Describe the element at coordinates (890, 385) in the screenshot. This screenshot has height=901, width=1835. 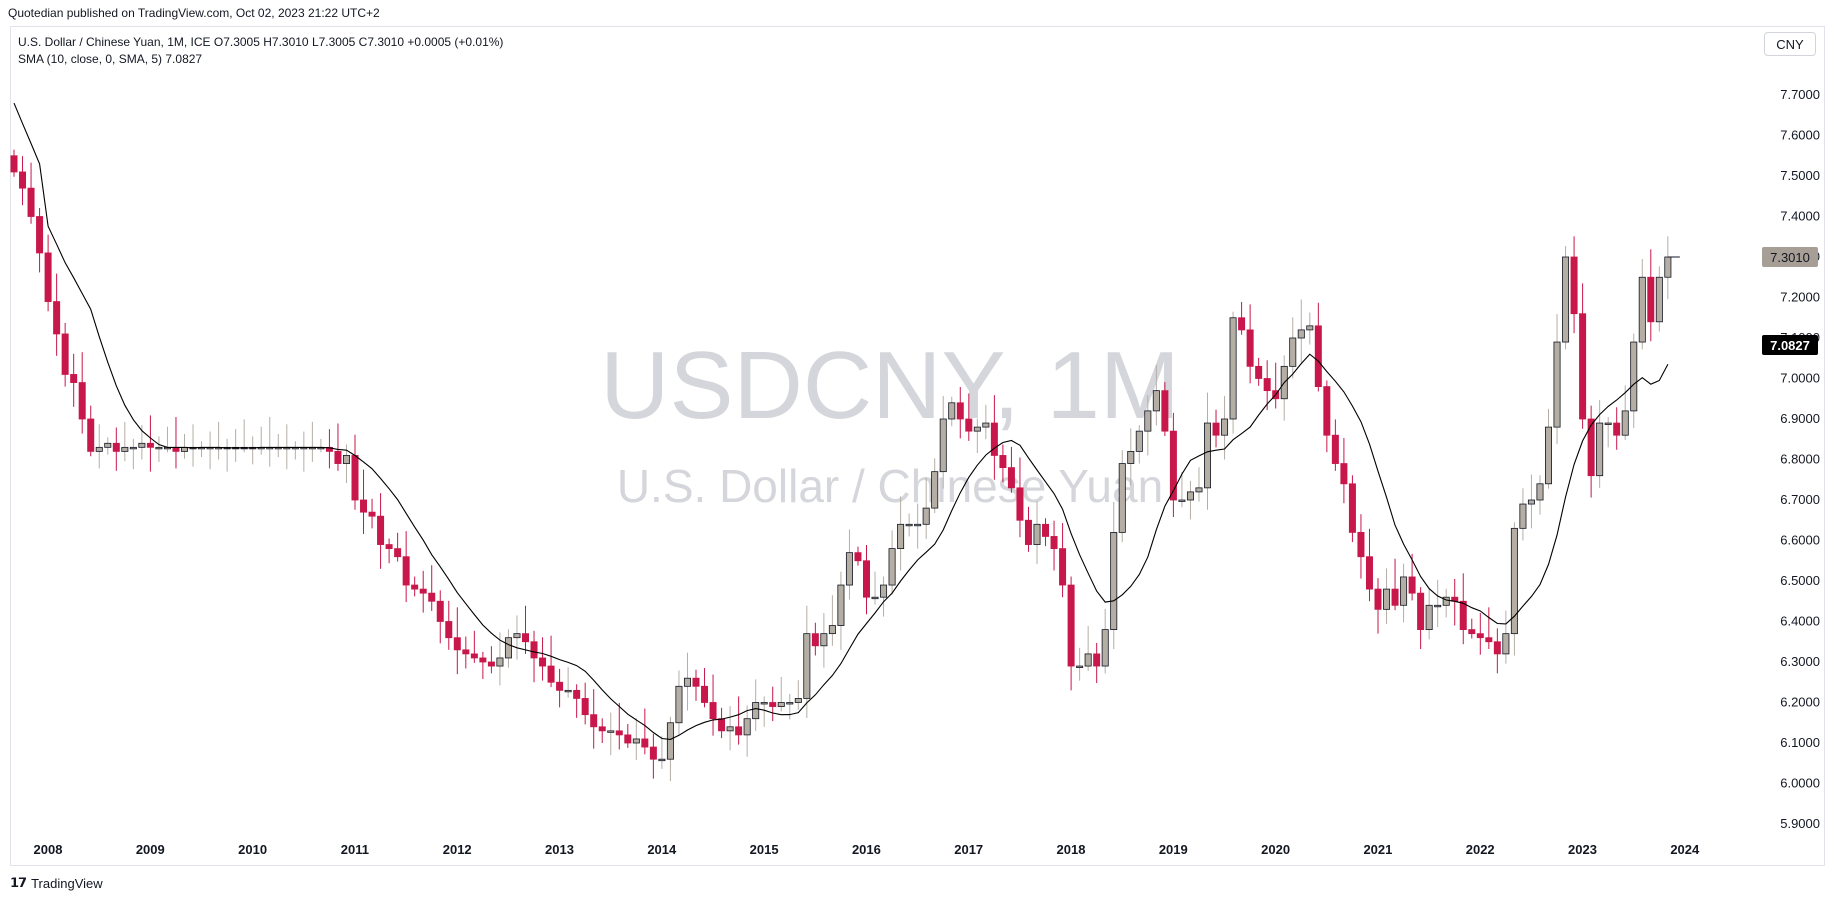
I see `watermark-symbol: USDCNY, 1M` at that location.